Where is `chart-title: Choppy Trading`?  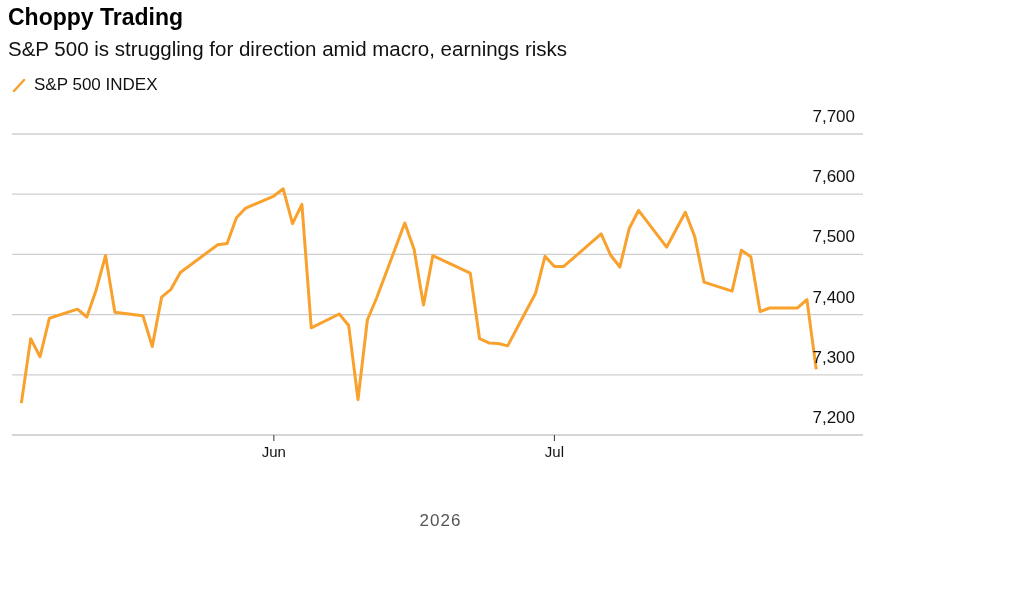 chart-title: Choppy Trading is located at coordinates (96, 17).